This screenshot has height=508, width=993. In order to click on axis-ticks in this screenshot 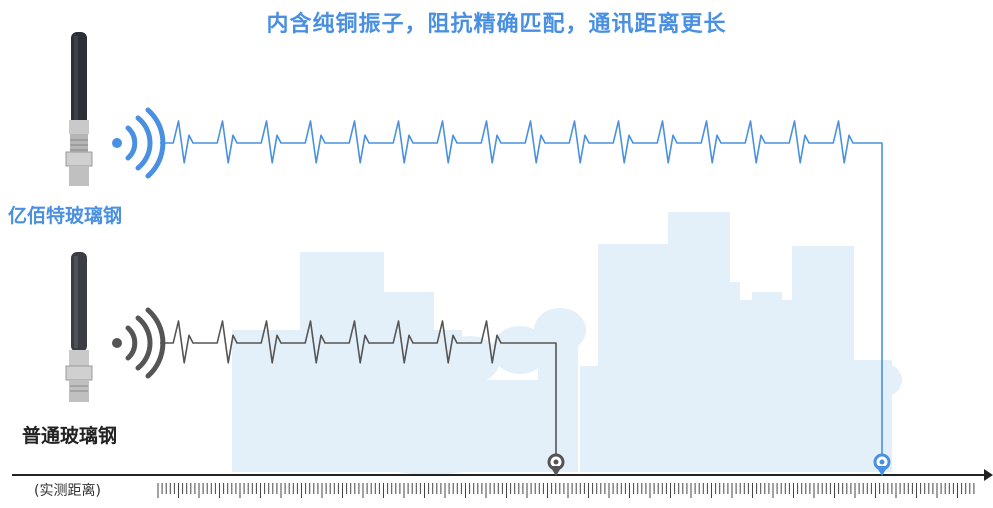, I will do `click(566, 490)`.